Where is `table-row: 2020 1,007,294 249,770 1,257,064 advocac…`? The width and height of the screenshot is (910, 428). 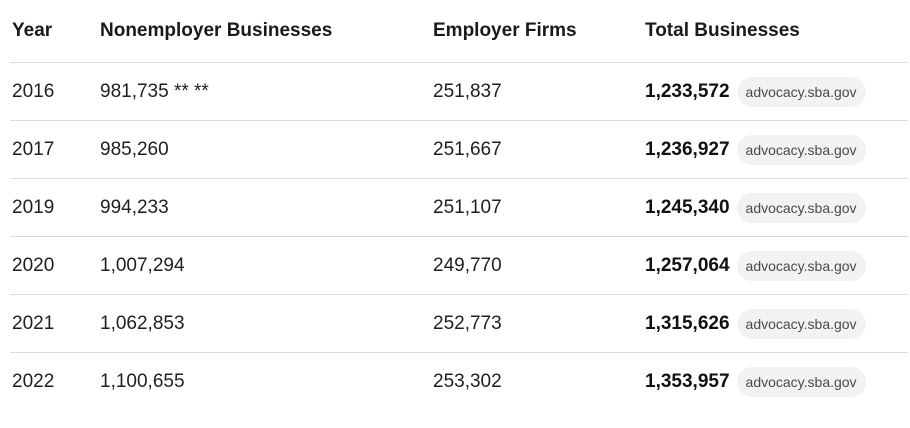 table-row: 2020 1,007,294 249,770 1,257,064 advocac… is located at coordinates (459, 266).